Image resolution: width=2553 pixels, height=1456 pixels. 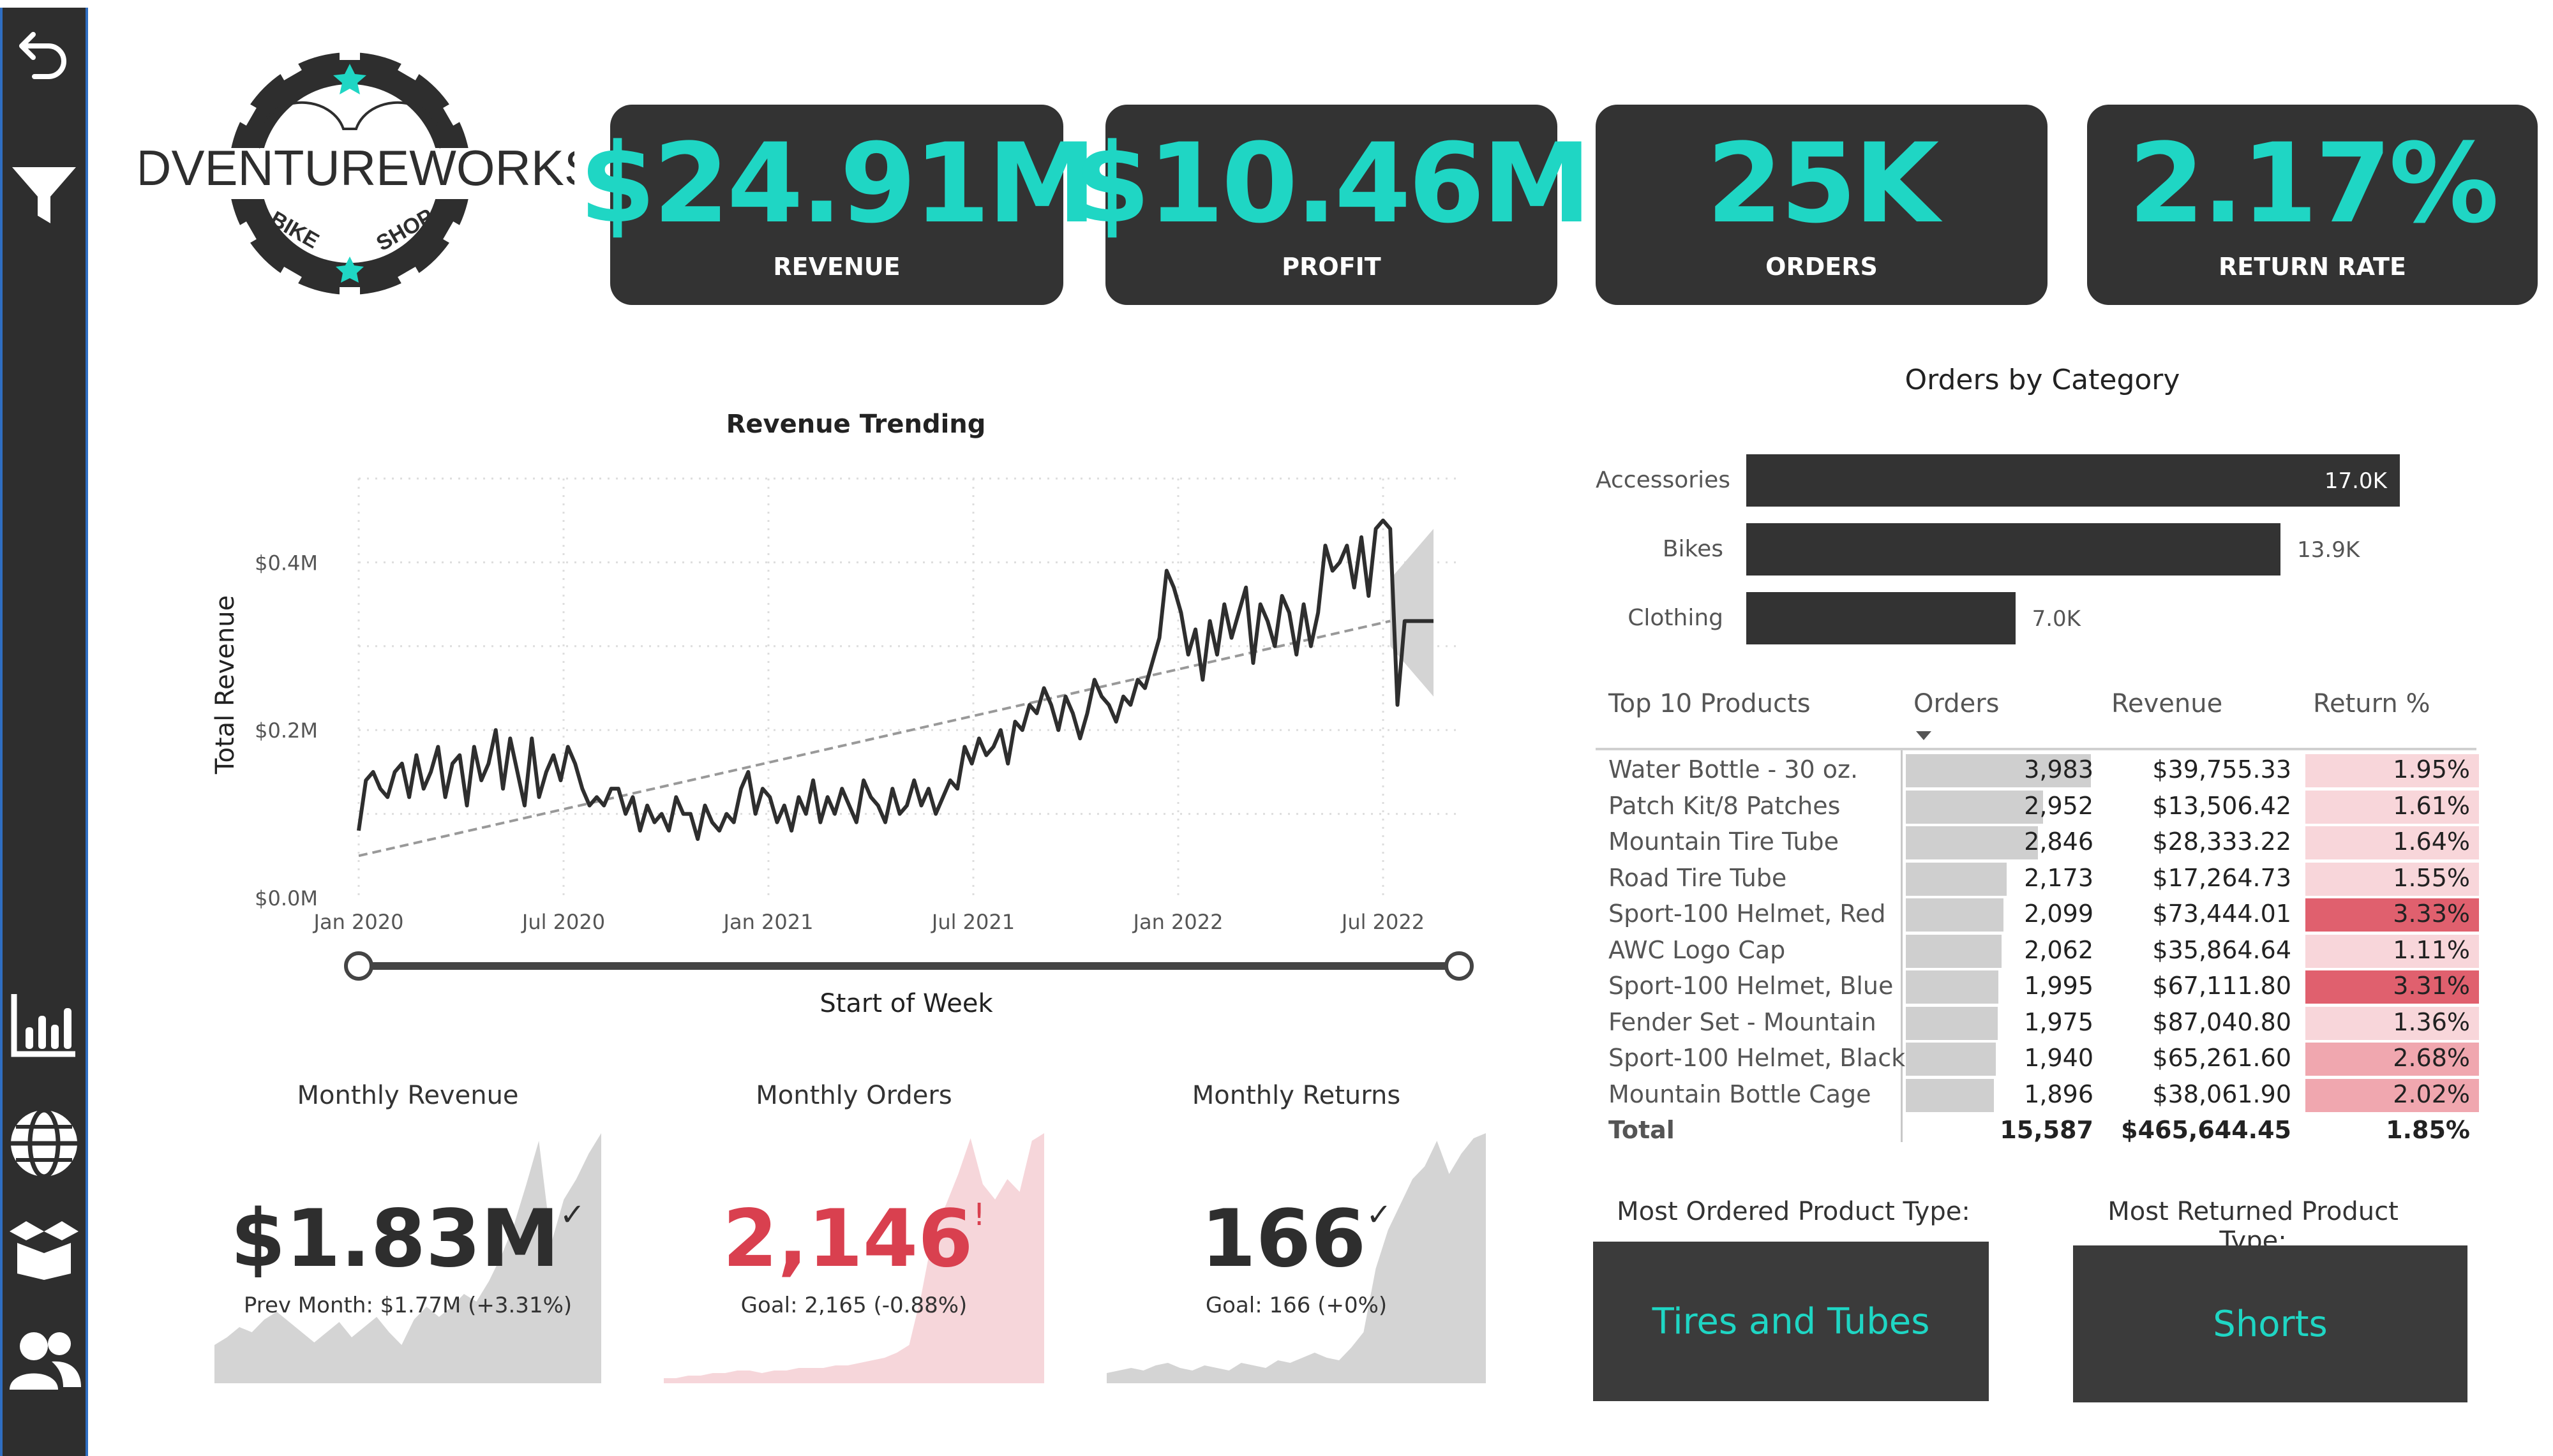 I want to click on table-header: Top 10 Products, so click(x=1709, y=703).